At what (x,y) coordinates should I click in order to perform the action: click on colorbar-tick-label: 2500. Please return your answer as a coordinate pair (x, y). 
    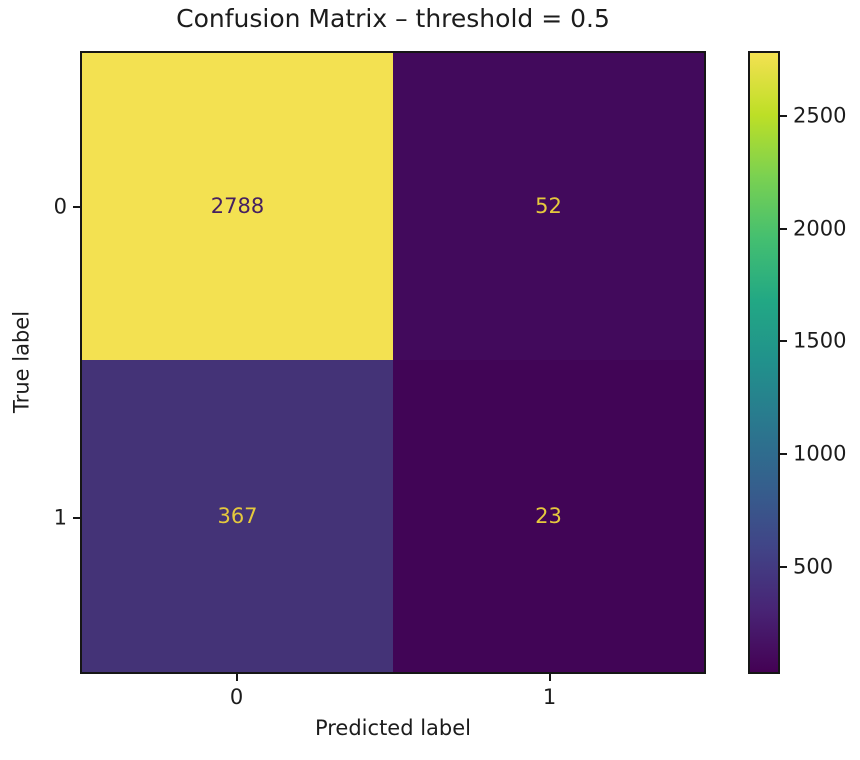
    Looking at the image, I should click on (820, 115).